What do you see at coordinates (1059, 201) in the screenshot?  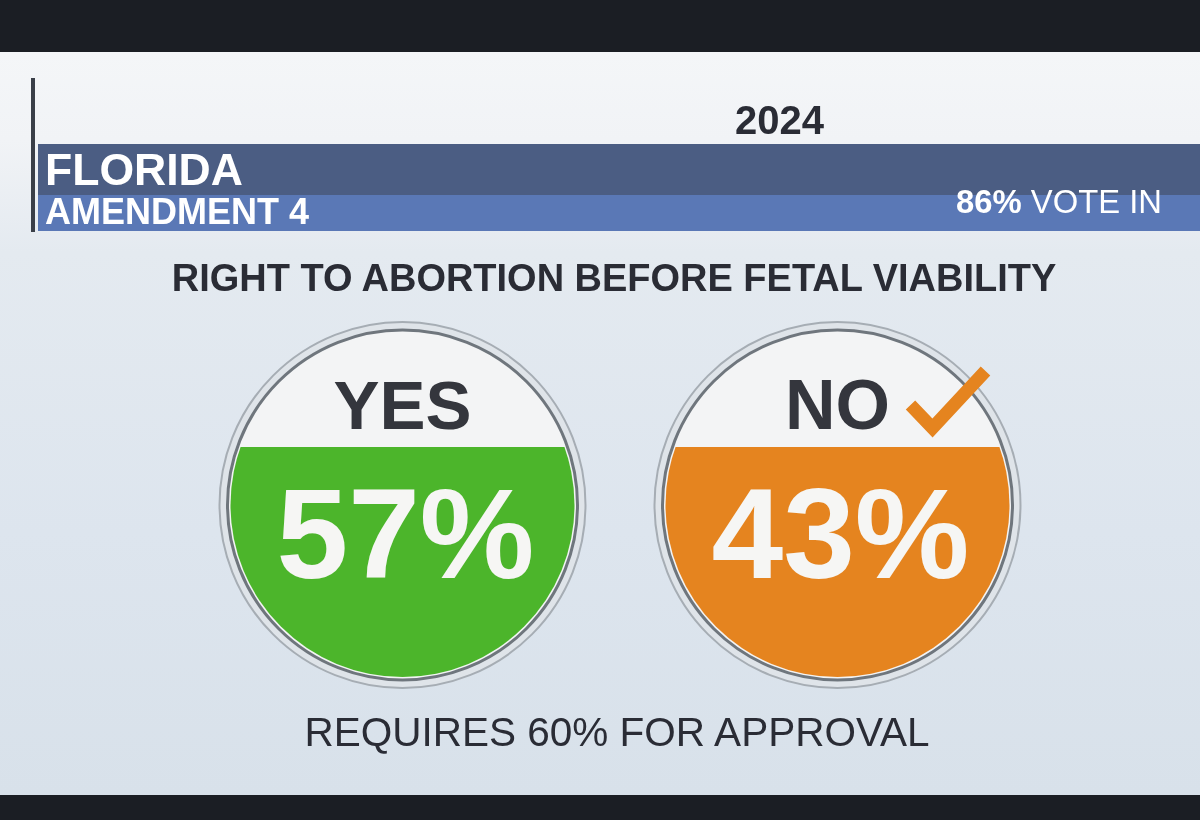 I see `text: 86% VOTE IN` at bounding box center [1059, 201].